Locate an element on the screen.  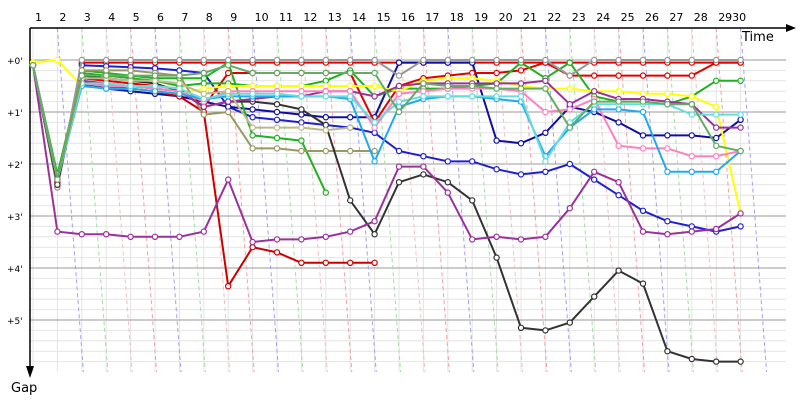
gap-tick-label: +4' is located at coordinates (15, 270).